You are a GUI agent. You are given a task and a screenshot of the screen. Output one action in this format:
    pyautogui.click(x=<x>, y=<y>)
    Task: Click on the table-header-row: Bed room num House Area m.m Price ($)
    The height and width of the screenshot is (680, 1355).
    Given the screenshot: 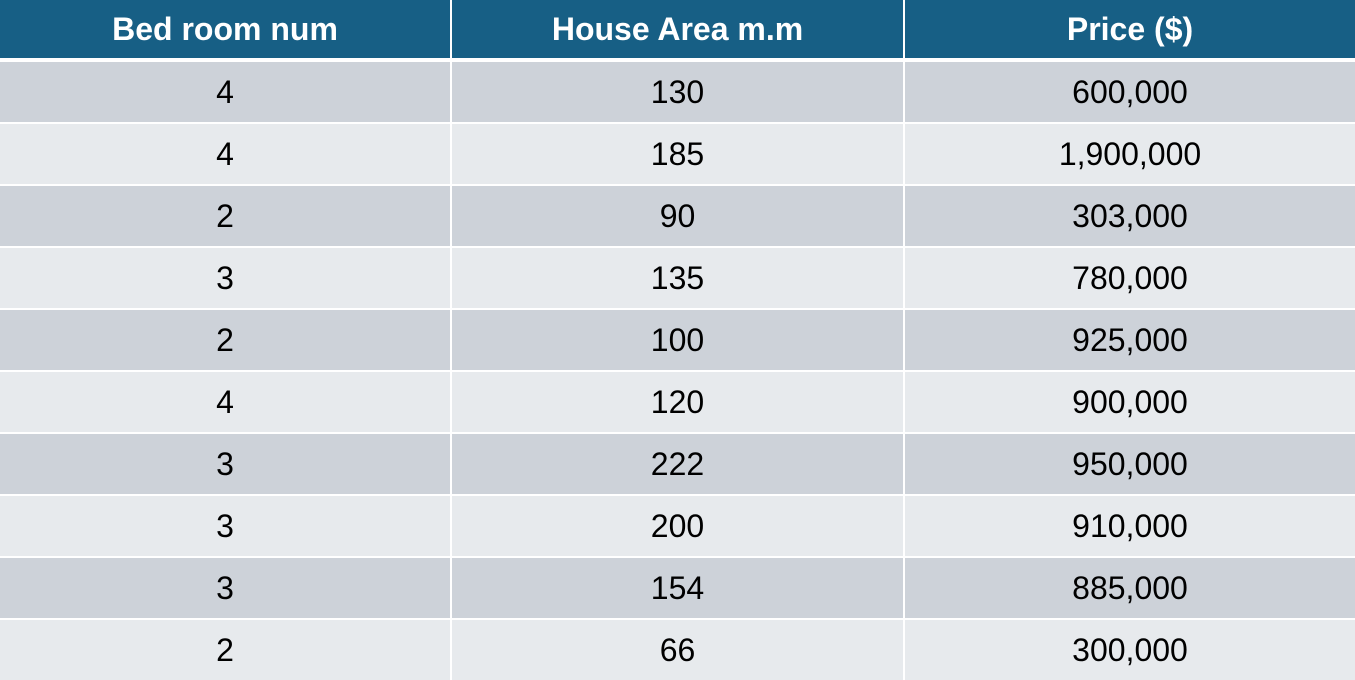 What is the action you would take?
    pyautogui.click(x=677, y=31)
    